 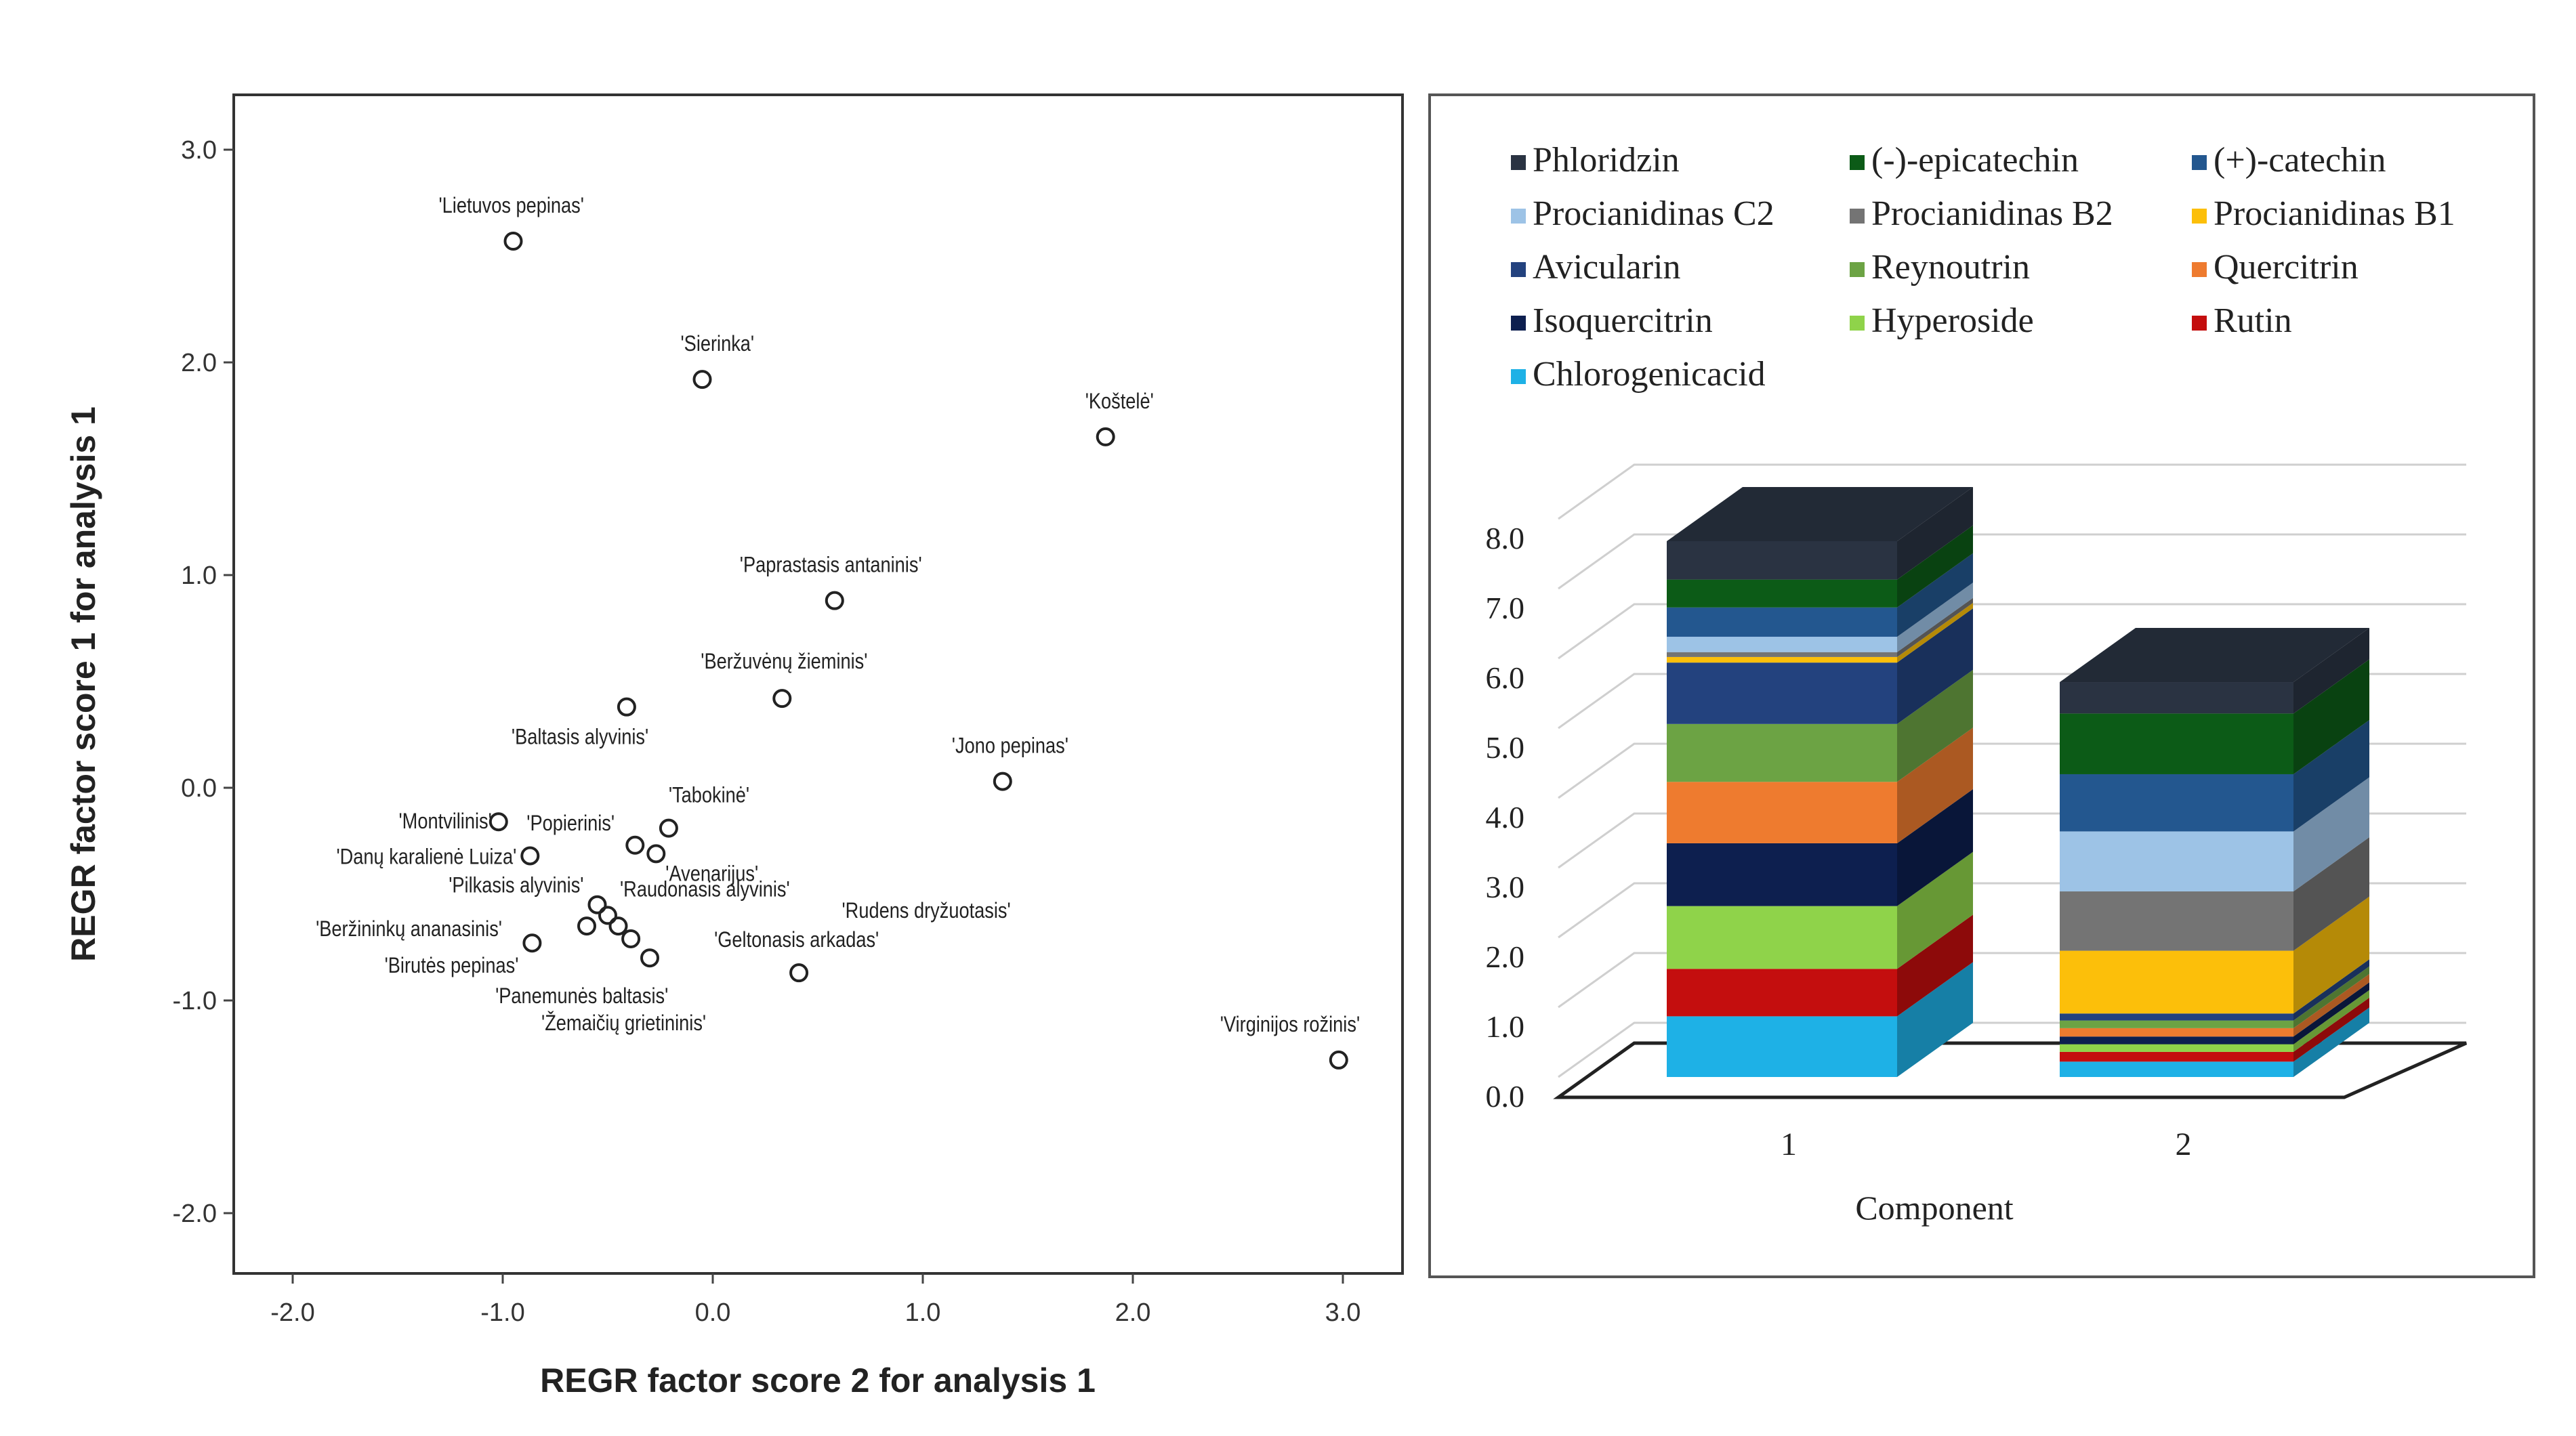 I want to click on scatter-point-baltasis-alyvinis, so click(x=626, y=707).